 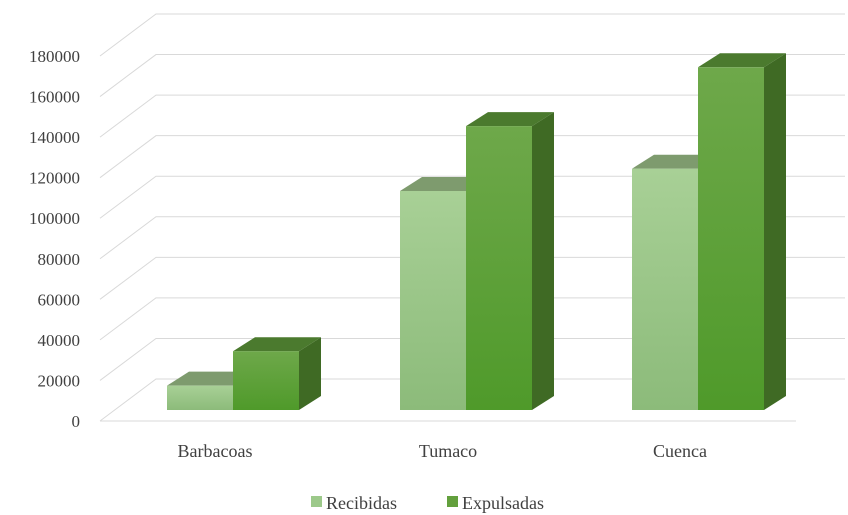 I want to click on y-tick-label: 20000, so click(x=59, y=380).